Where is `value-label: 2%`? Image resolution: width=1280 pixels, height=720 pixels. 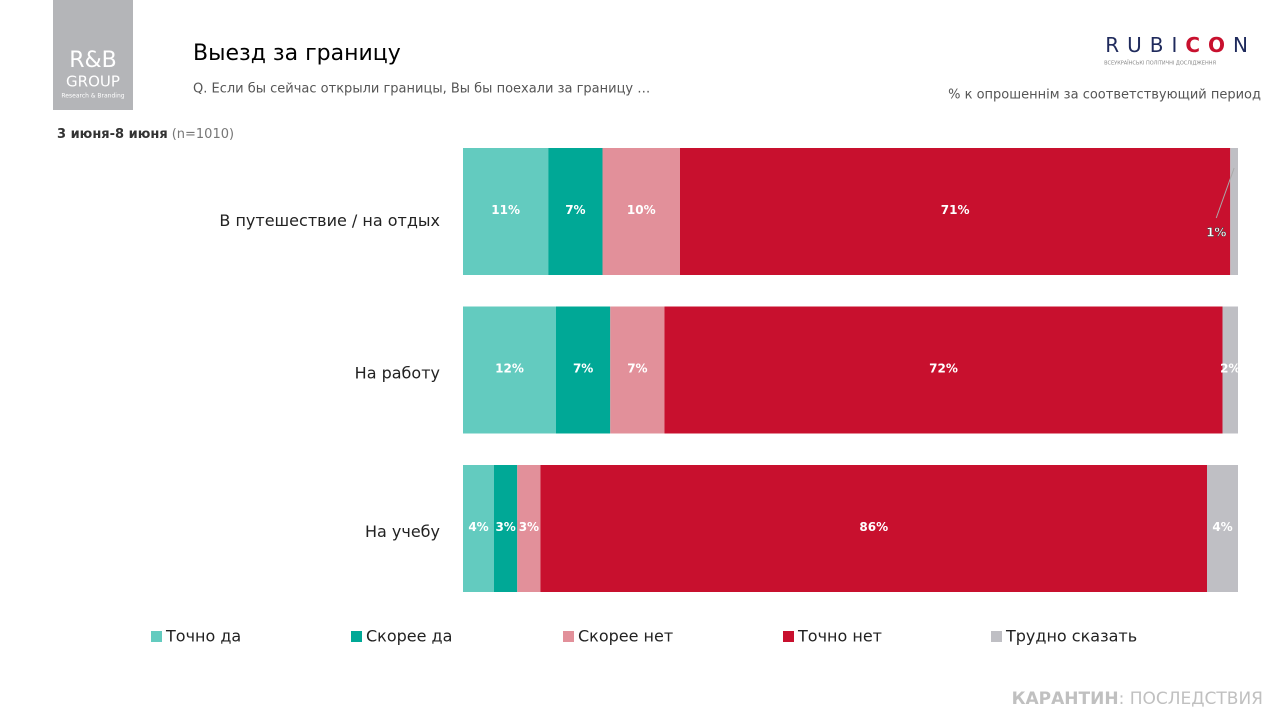 value-label: 2% is located at coordinates (1230, 369).